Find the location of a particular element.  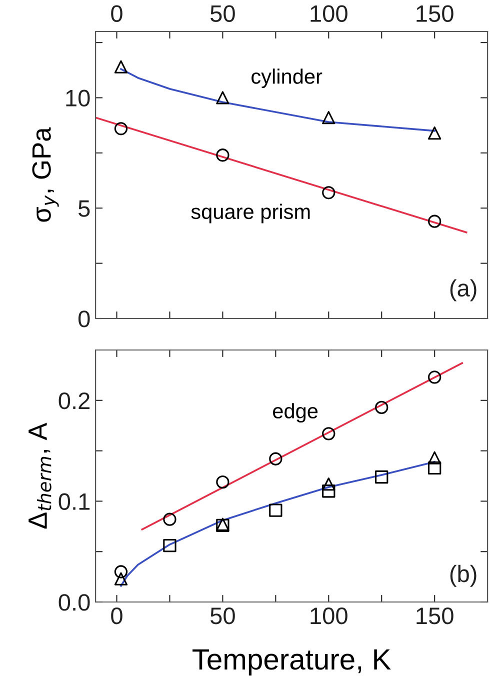

y-tick-label: 10 is located at coordinates (78, 98).